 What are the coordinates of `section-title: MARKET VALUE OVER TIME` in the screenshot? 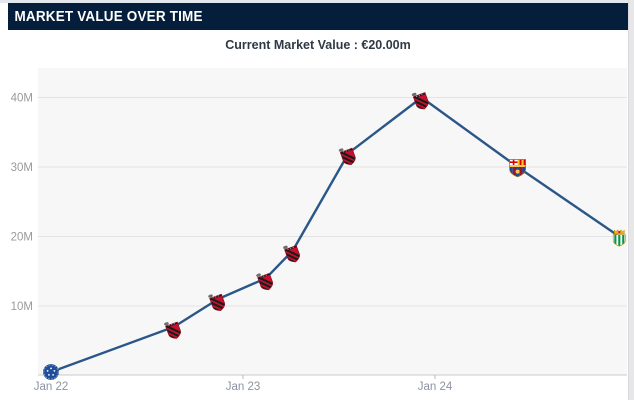 It's located at (108, 16).